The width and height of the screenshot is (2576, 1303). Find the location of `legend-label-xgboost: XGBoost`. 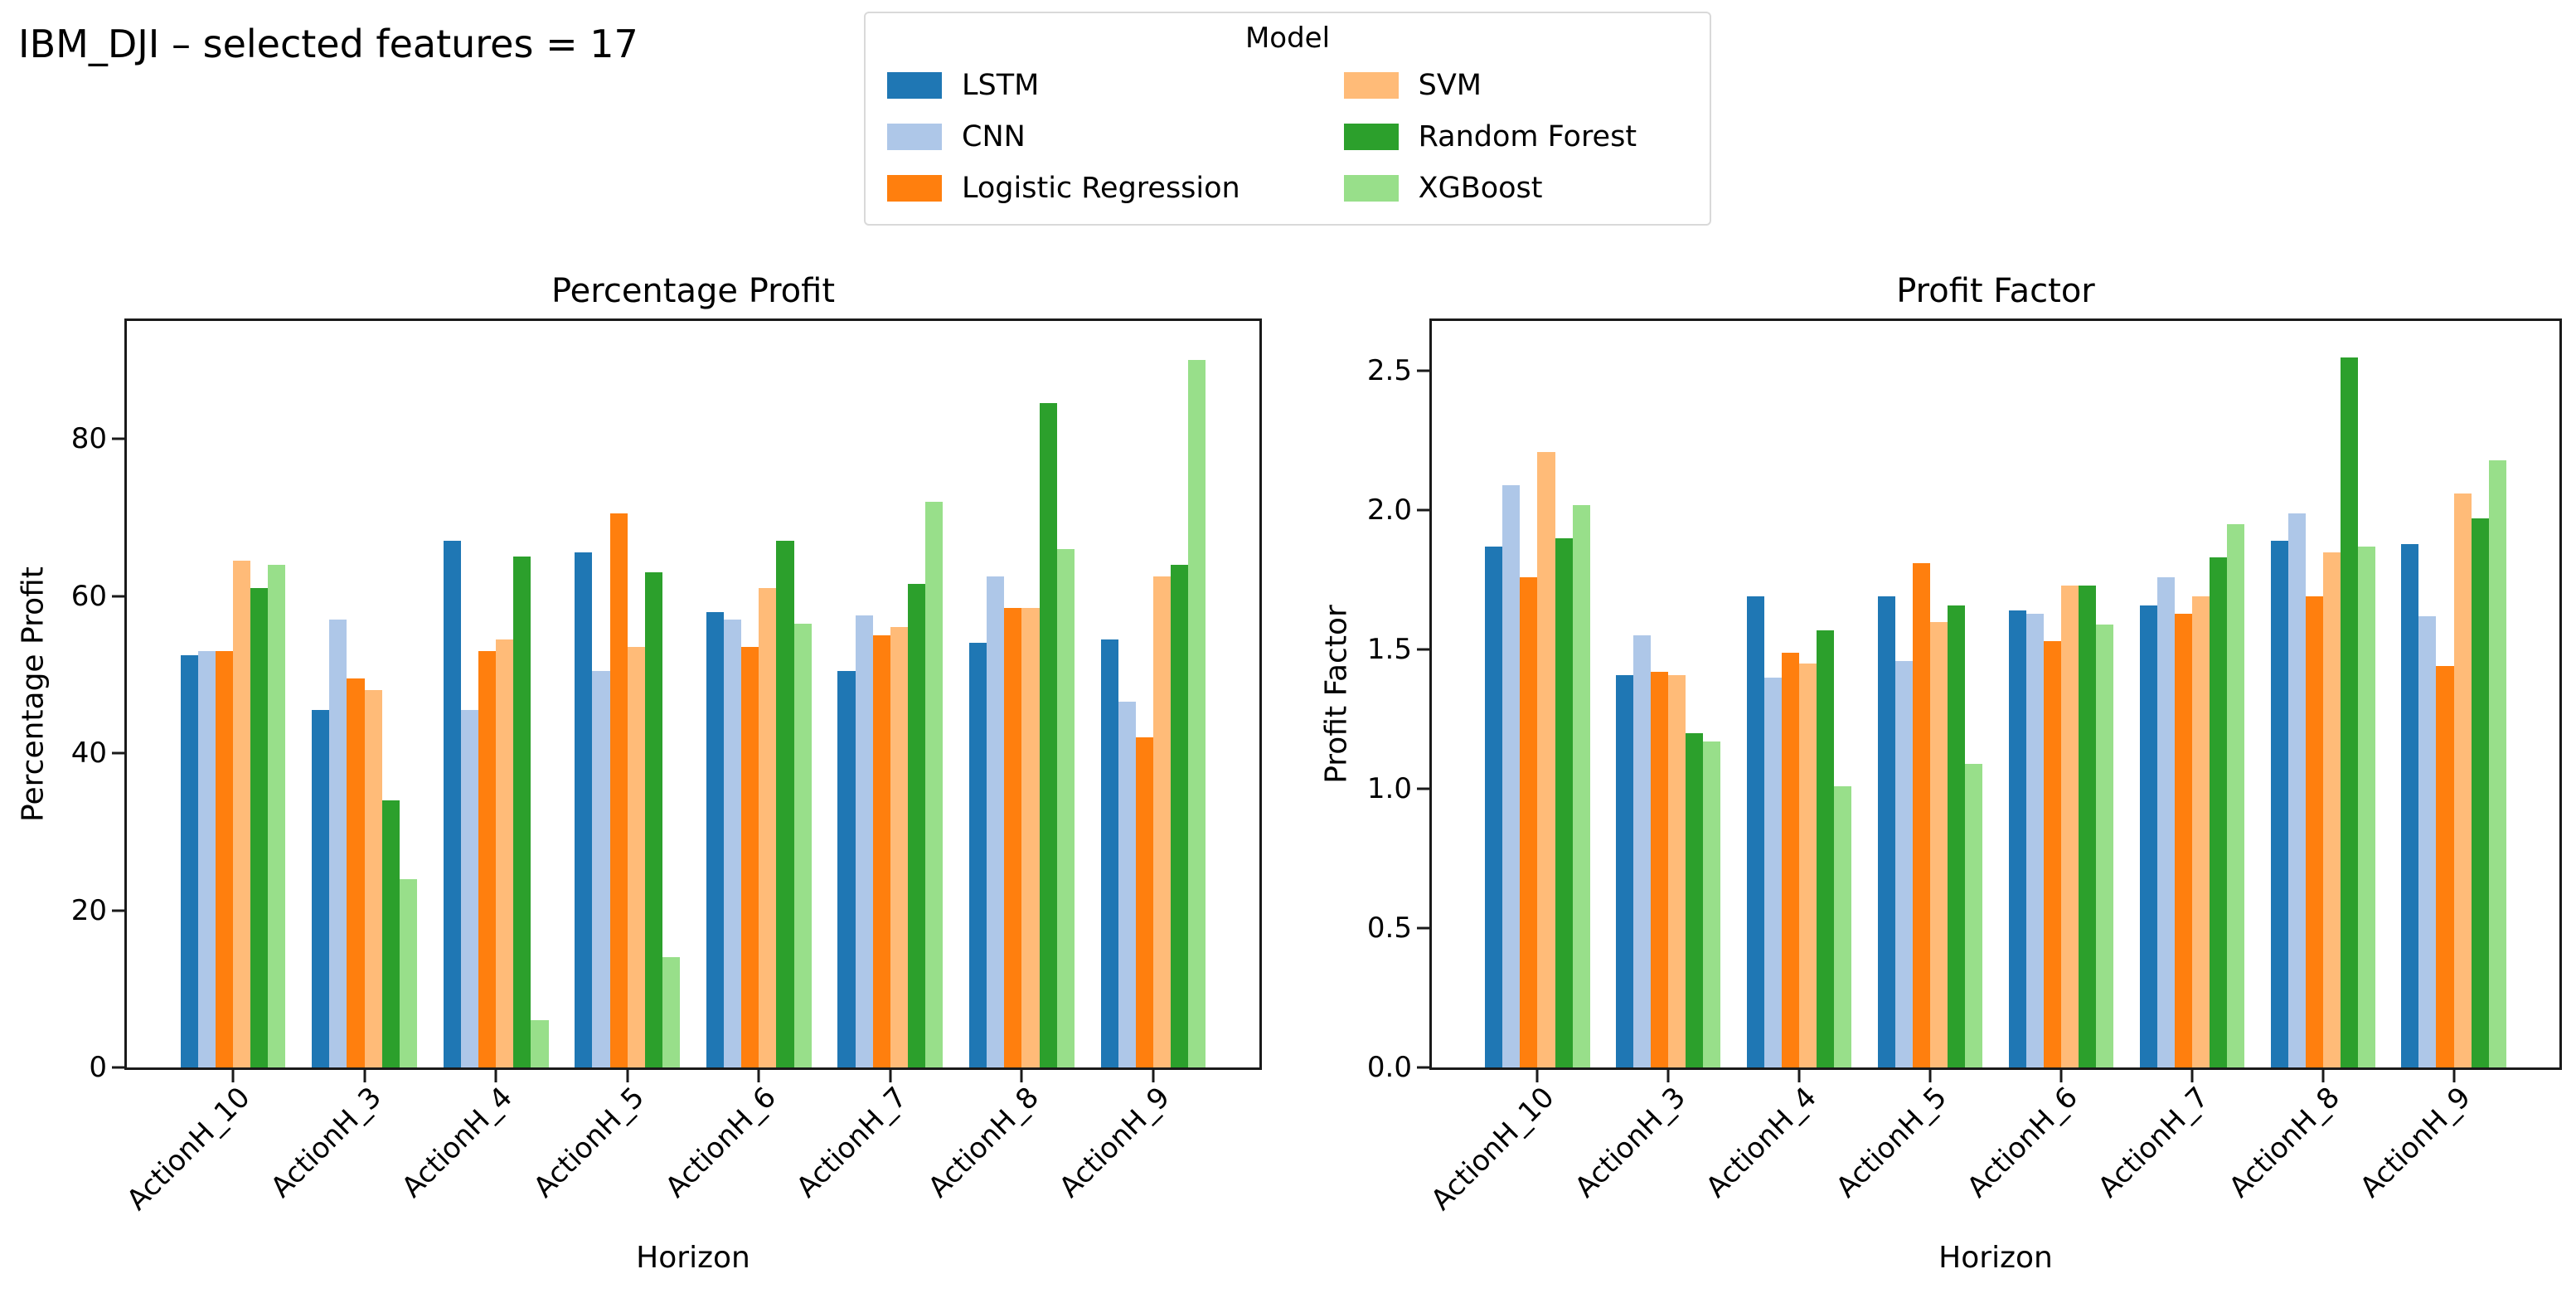

legend-label-xgboost: XGBoost is located at coordinates (1480, 188).